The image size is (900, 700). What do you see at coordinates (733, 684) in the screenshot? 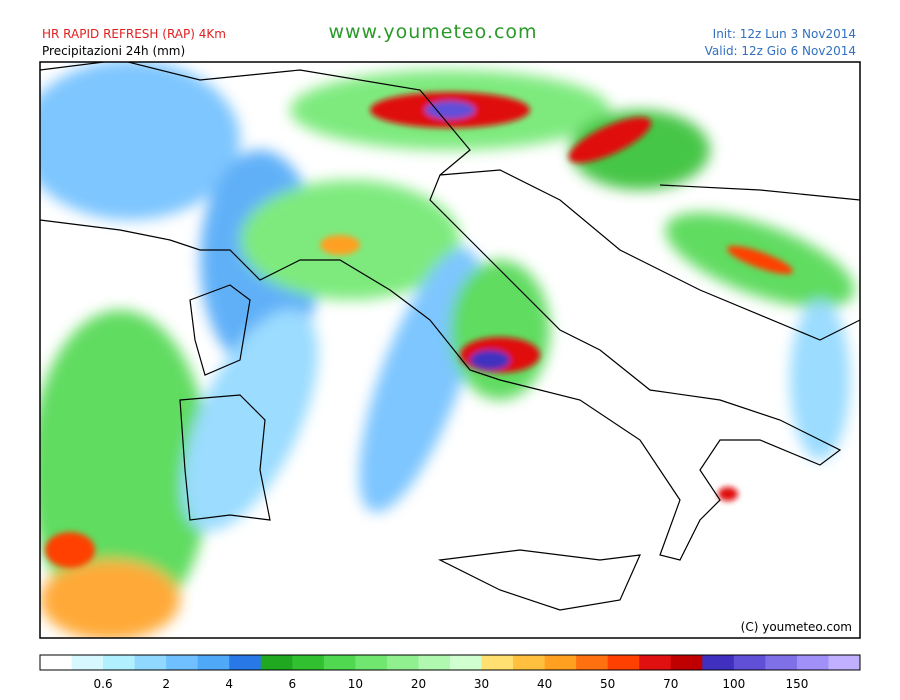
I see `legend-label: 100` at bounding box center [733, 684].